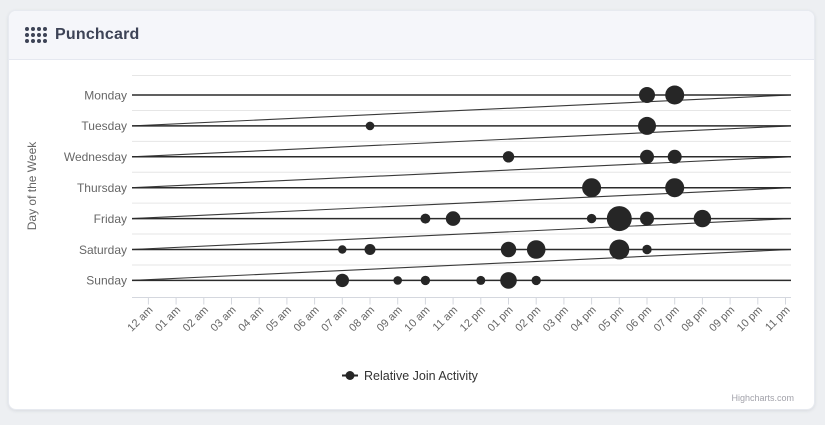 This screenshot has width=825, height=425. Describe the element at coordinates (36, 35) in the screenshot. I see `punchcard-grid-icon` at that location.